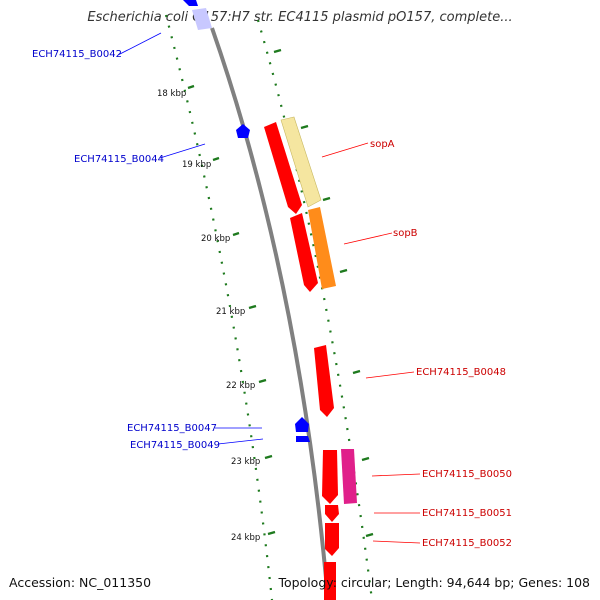  What do you see at coordinates (461, 372) in the screenshot?
I see `label-ech74115-b0048: ECH74115_B0048` at bounding box center [461, 372].